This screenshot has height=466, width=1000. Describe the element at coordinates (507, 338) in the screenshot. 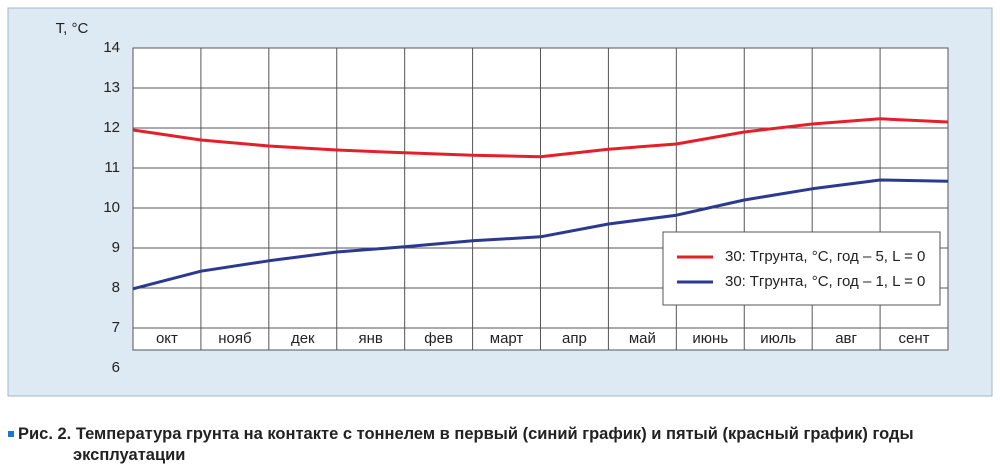

I see `x-tick-label: март` at that location.